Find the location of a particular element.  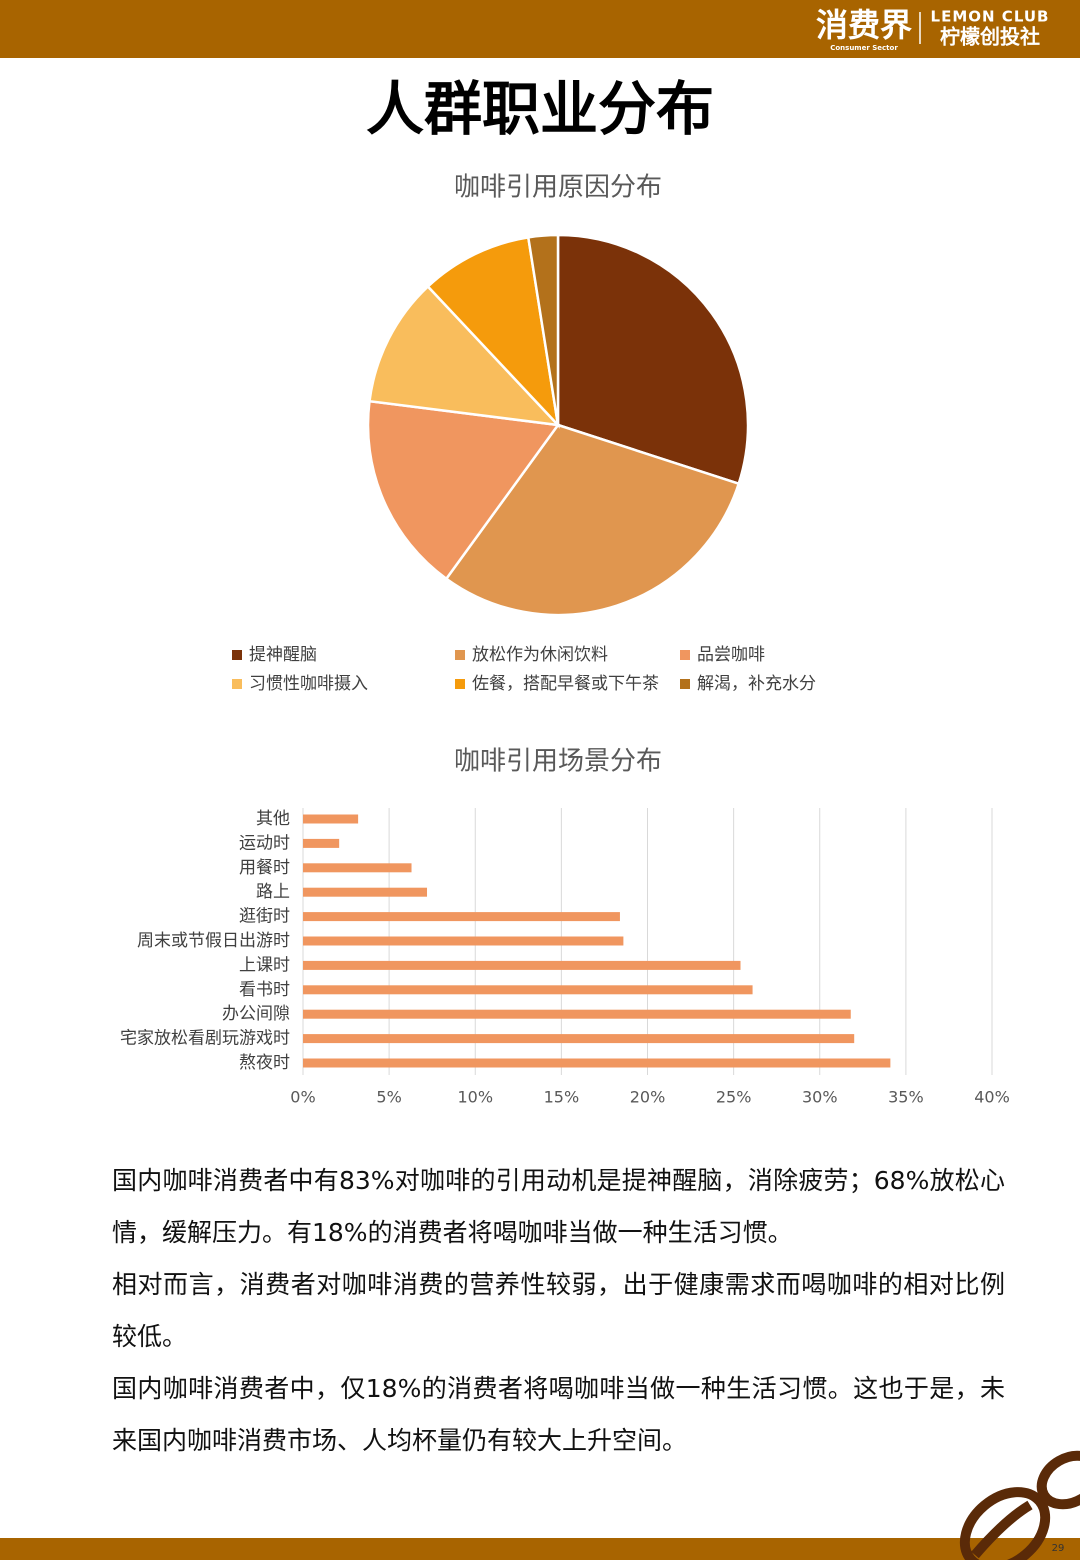

x-tick-label: 10% is located at coordinates (475, 1097).